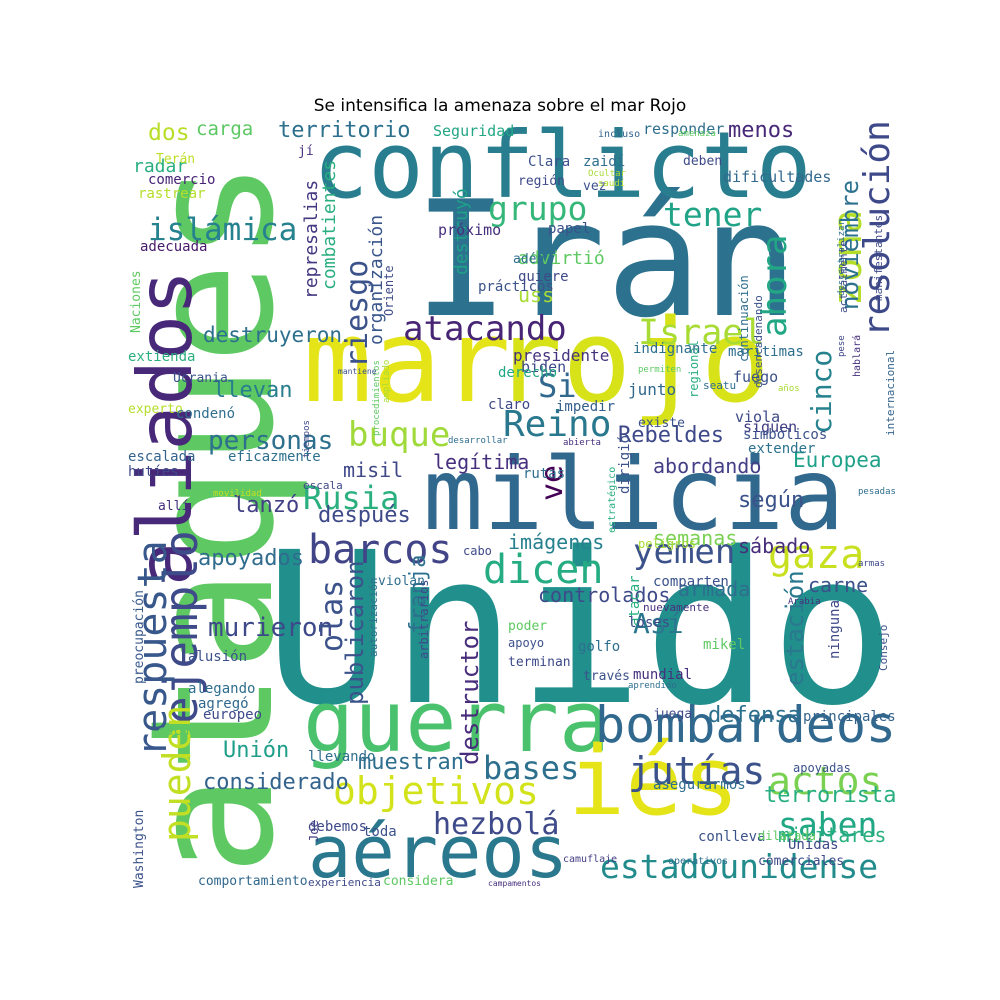 The width and height of the screenshot is (1000, 1000). What do you see at coordinates (661, 423) in the screenshot?
I see `cloud-word: existe` at bounding box center [661, 423].